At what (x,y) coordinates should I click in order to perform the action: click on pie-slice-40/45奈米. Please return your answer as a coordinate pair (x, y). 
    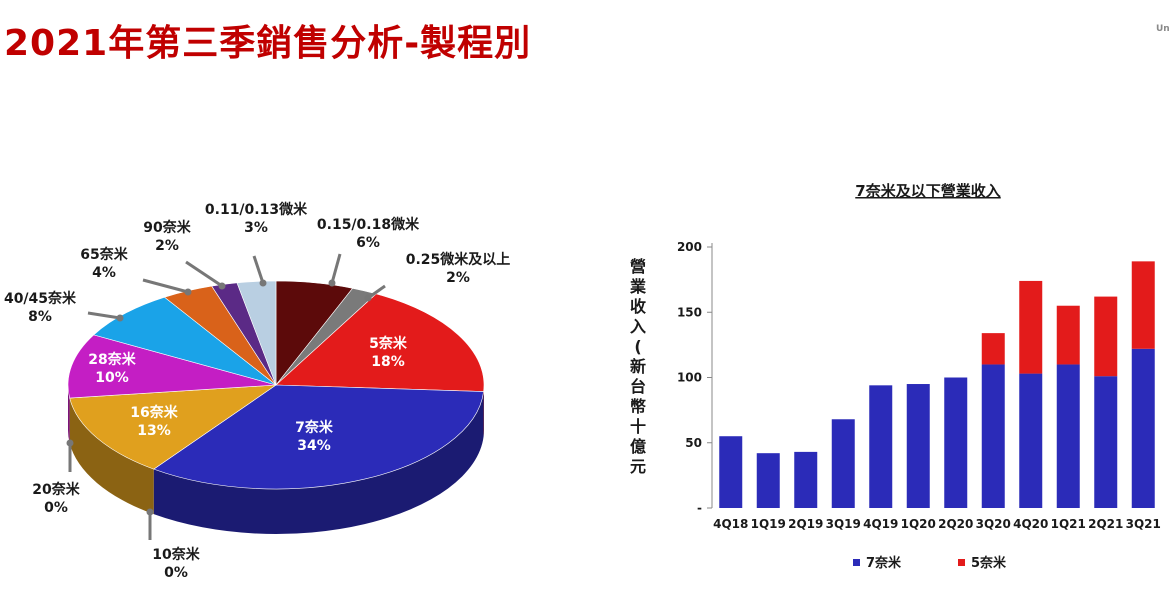
    Looking at the image, I should click on (185, 341).